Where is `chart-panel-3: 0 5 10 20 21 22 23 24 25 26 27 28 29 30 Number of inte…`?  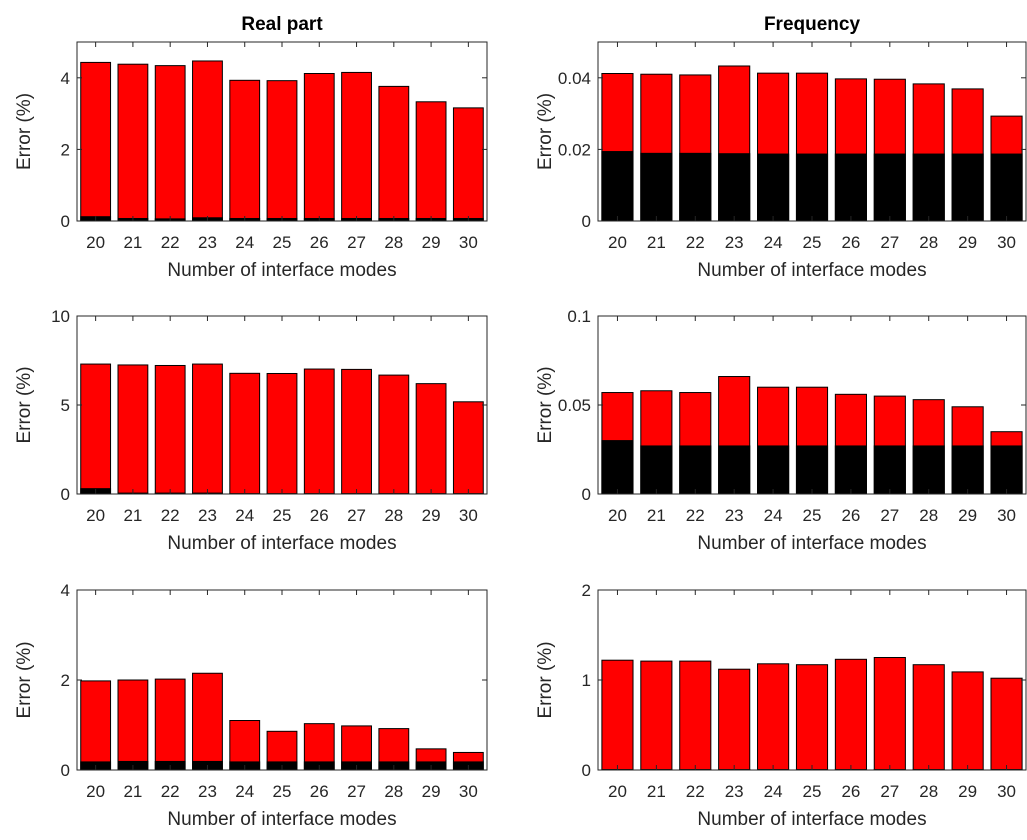
chart-panel-3: 0 5 10 20 21 22 23 24 25 26 27 28 29 30 Number of inte… is located at coordinates (251, 430).